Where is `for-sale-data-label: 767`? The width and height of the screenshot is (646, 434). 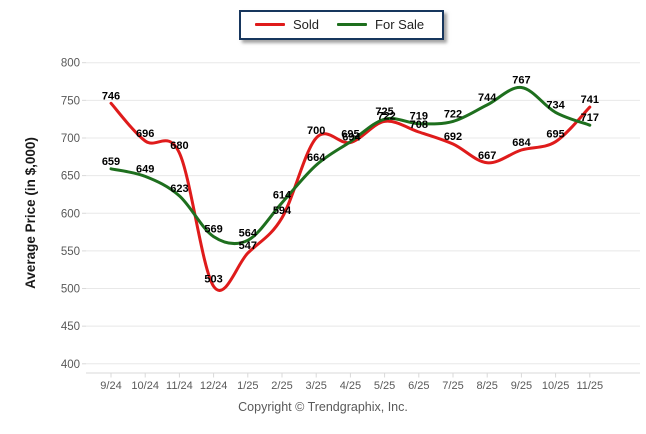 for-sale-data-label: 767 is located at coordinates (521, 81).